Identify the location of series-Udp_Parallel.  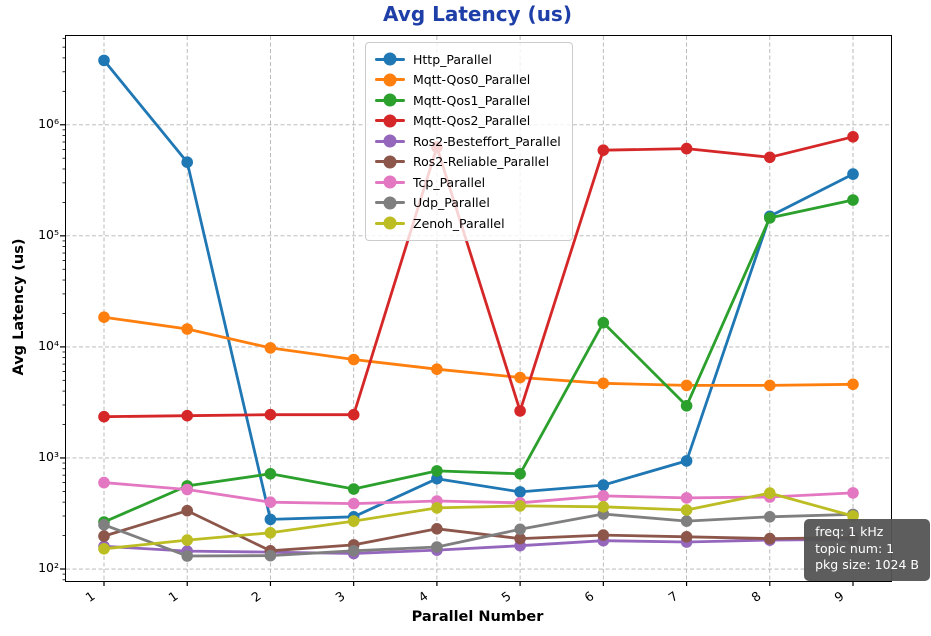
(478, 535).